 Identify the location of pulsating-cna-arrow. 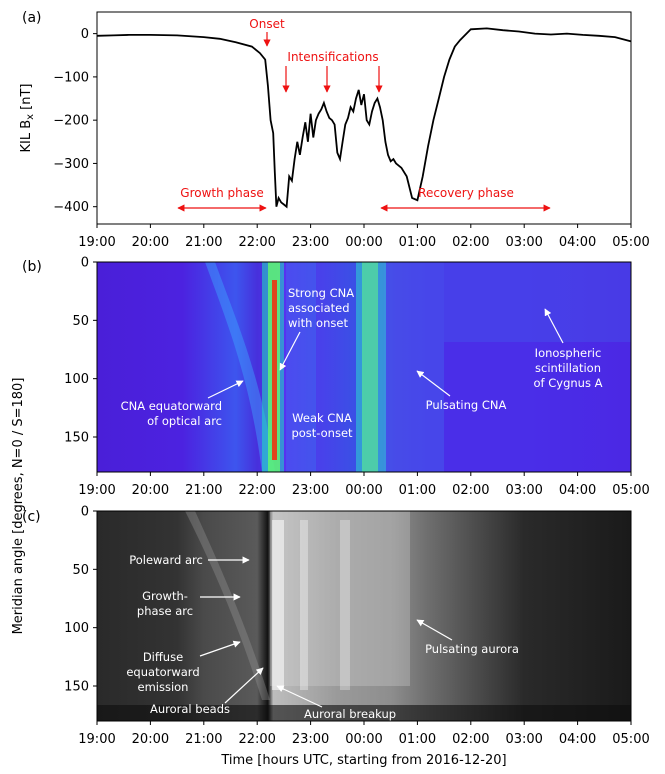
(433, 383).